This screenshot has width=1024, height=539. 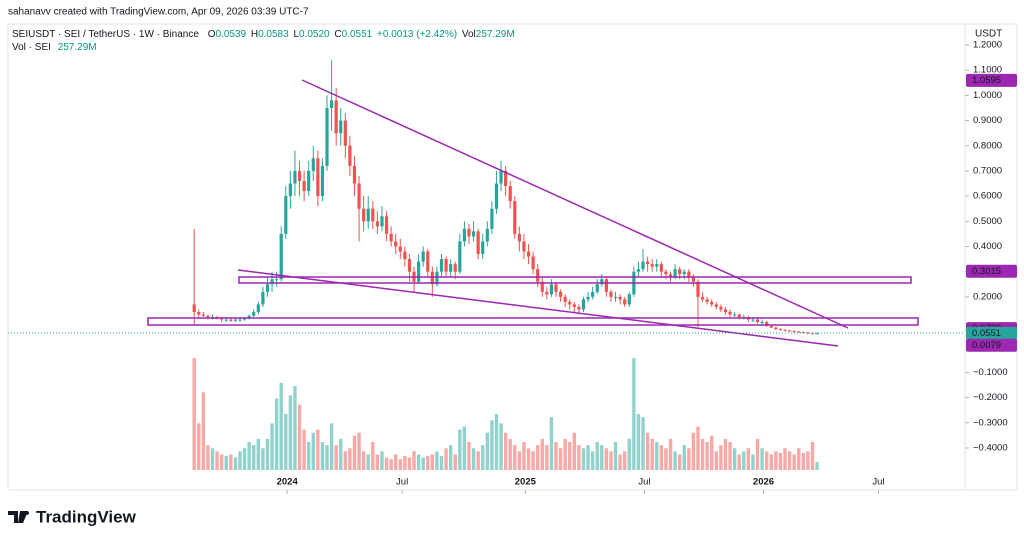 I want to click on brand-logo: TradingView, so click(x=72, y=516).